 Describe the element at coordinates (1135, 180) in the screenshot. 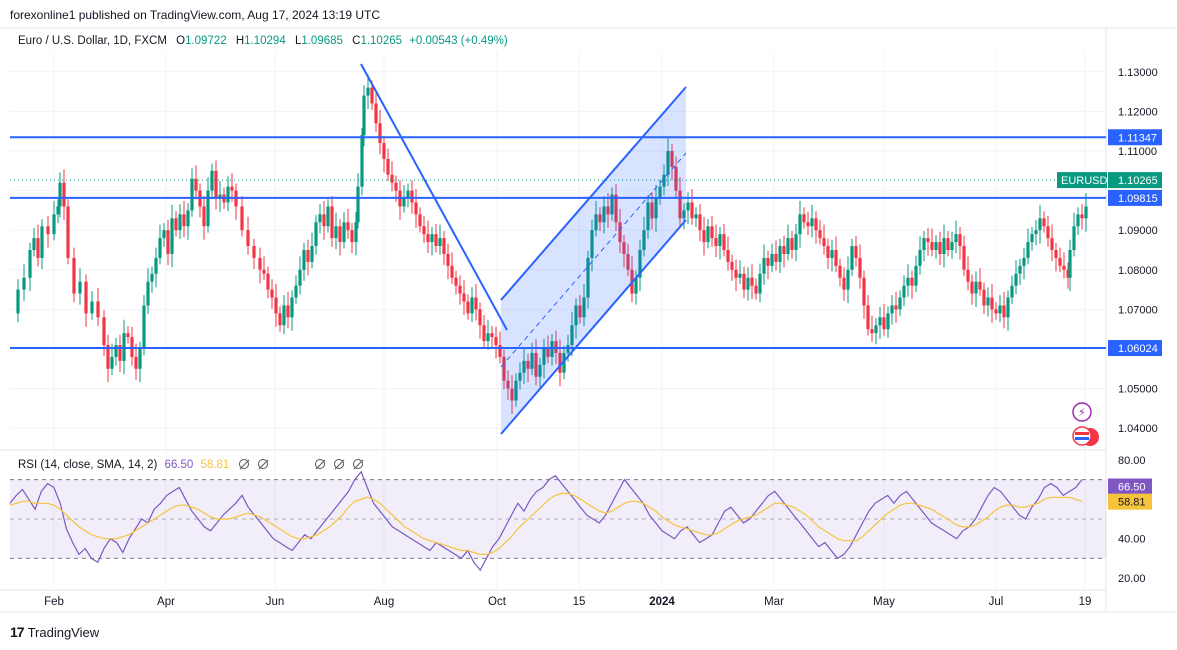

I see `last-price-tag` at that location.